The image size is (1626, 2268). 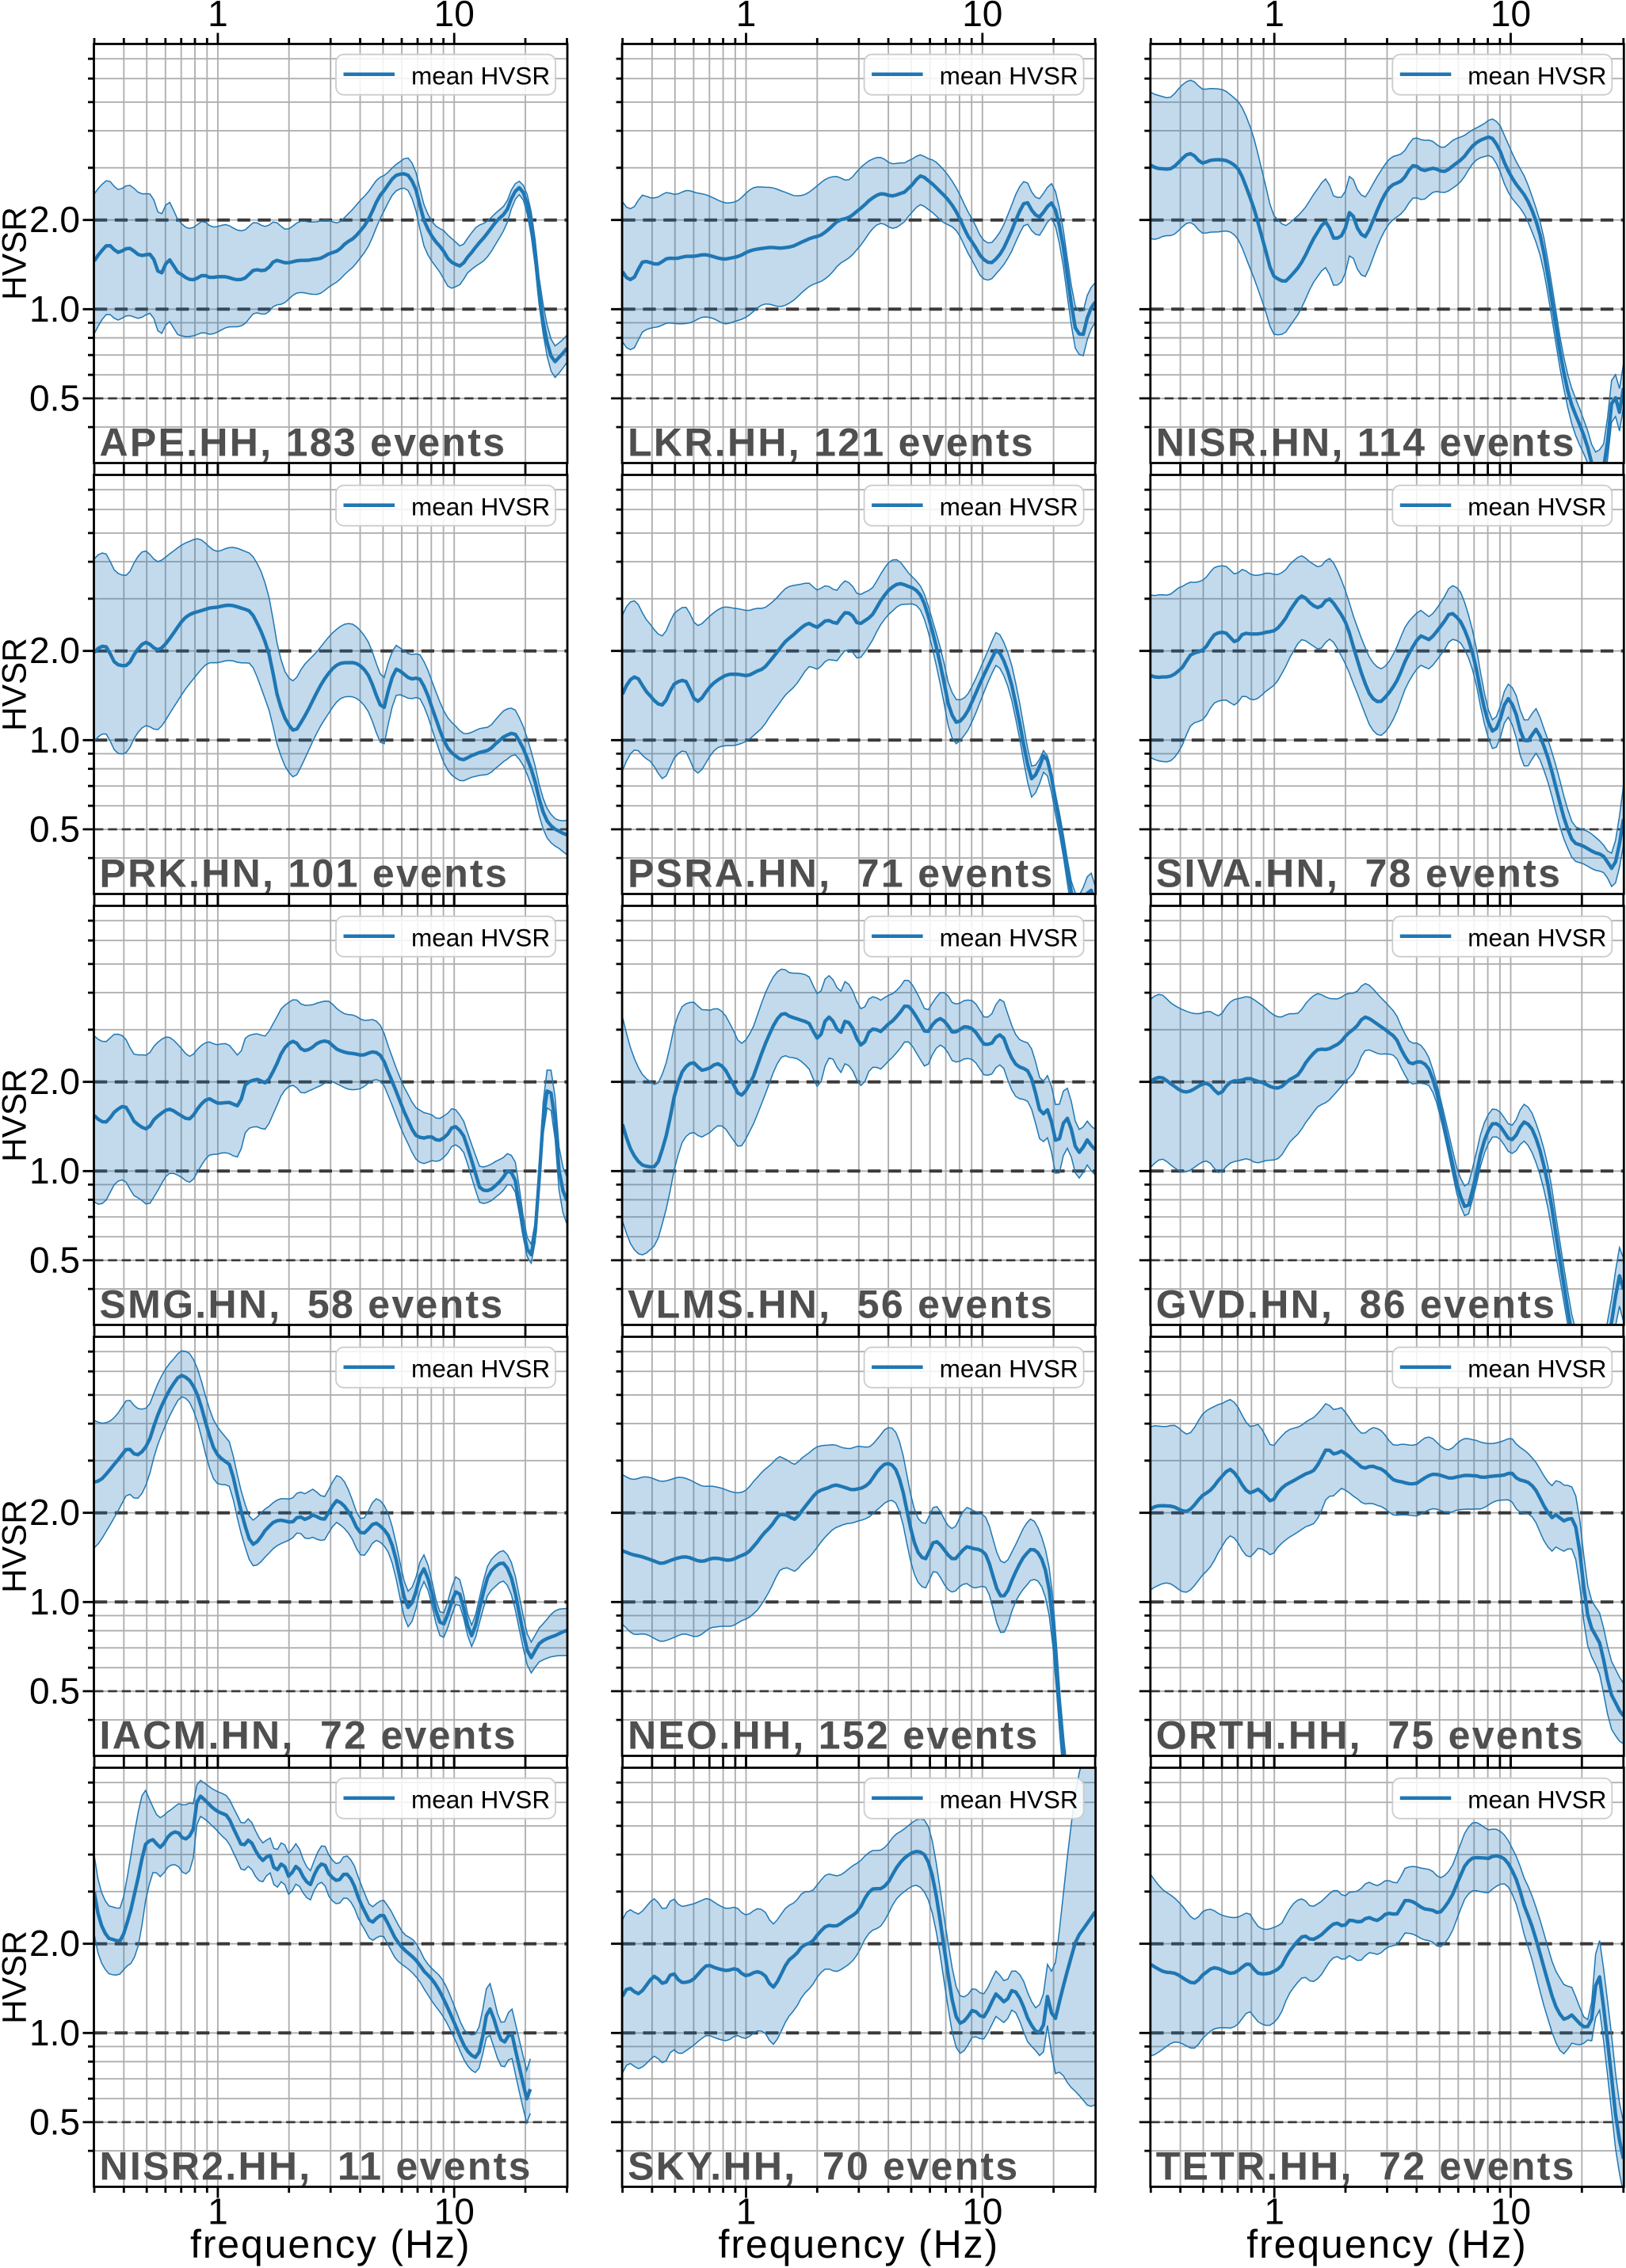 What do you see at coordinates (305, 874) in the screenshot?
I see `svg-text: PRK.HN, 101 events` at bounding box center [305, 874].